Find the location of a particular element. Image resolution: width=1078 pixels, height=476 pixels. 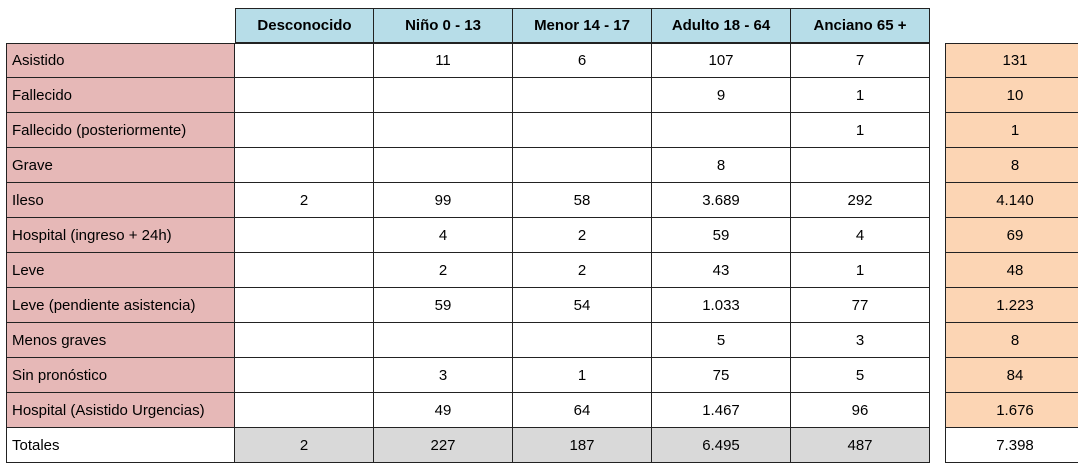

table-cell: 8 is located at coordinates (721, 165).